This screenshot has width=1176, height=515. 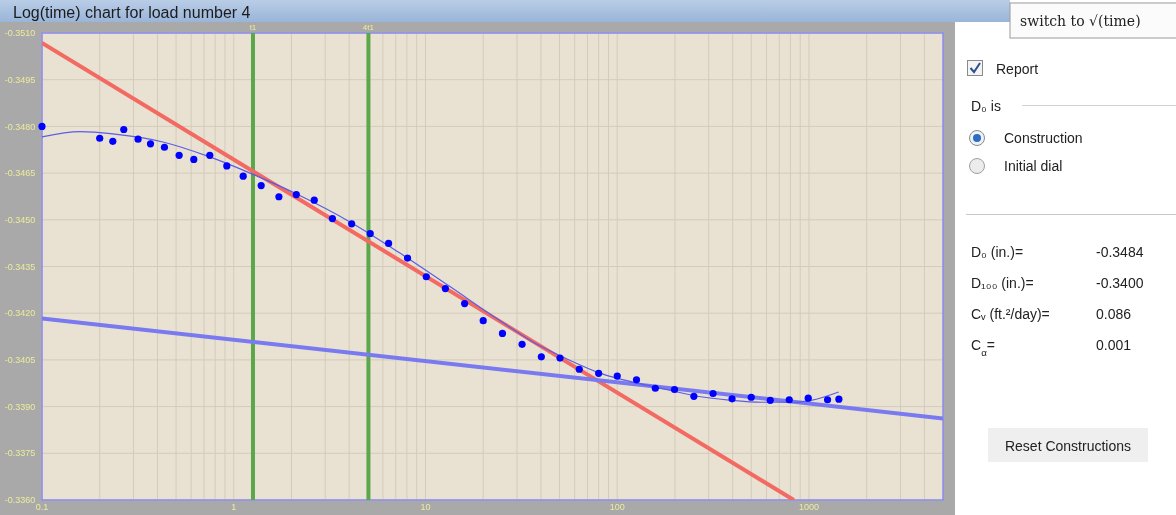 What do you see at coordinates (42, 507) in the screenshot?
I see `x-tick-label: 0.1` at bounding box center [42, 507].